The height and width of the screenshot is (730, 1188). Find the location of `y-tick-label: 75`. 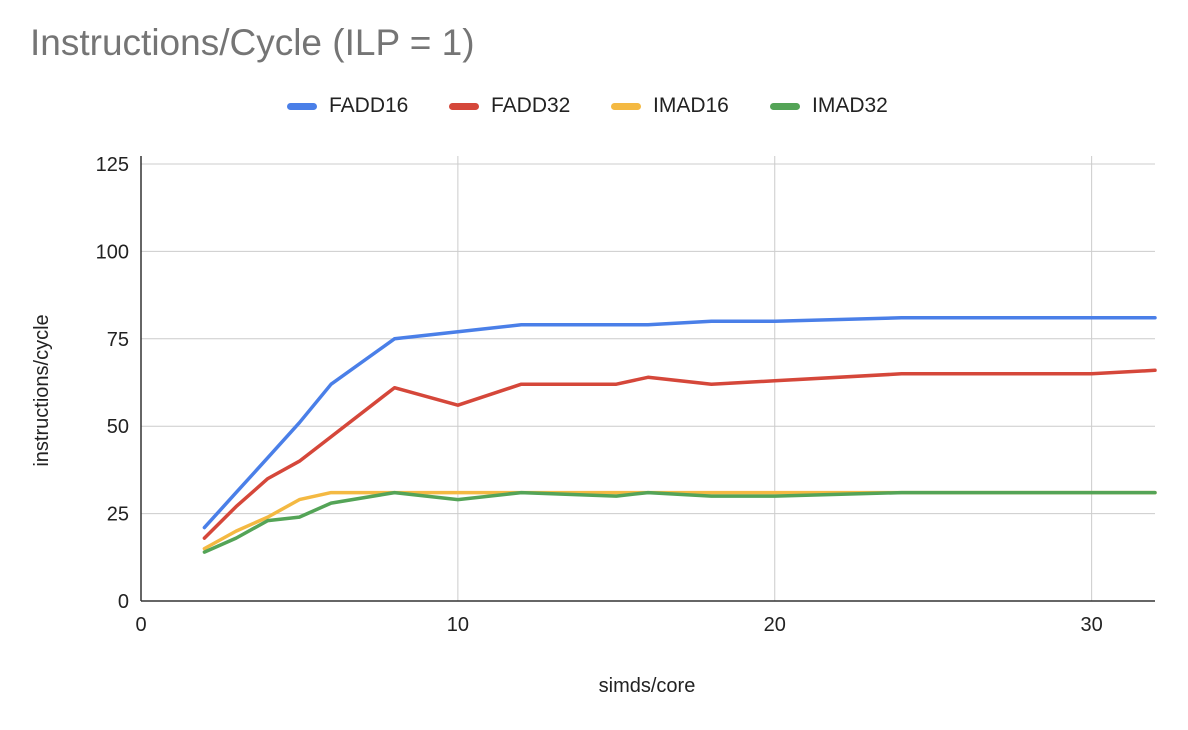

y-tick-label: 75 is located at coordinates (118, 340).